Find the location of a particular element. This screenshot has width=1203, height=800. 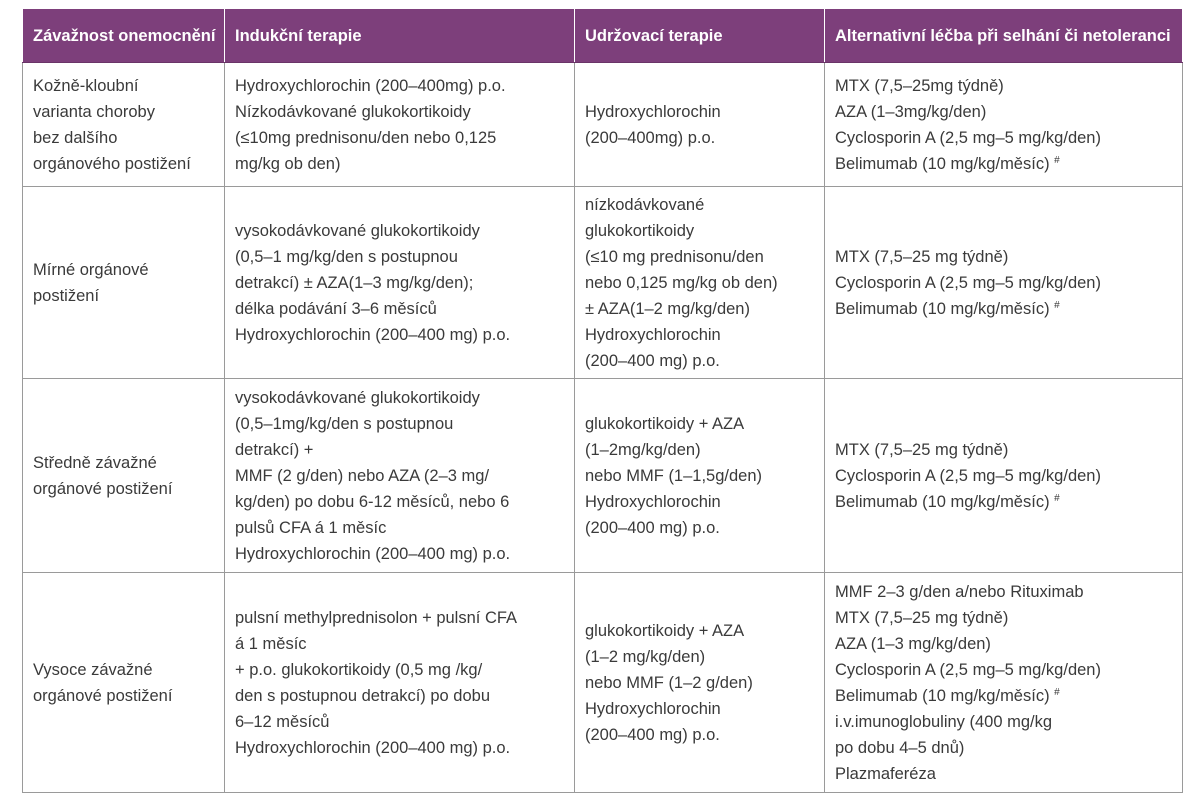

cell-line: MTX (7,5–25mg týdně) is located at coordinates (919, 85).